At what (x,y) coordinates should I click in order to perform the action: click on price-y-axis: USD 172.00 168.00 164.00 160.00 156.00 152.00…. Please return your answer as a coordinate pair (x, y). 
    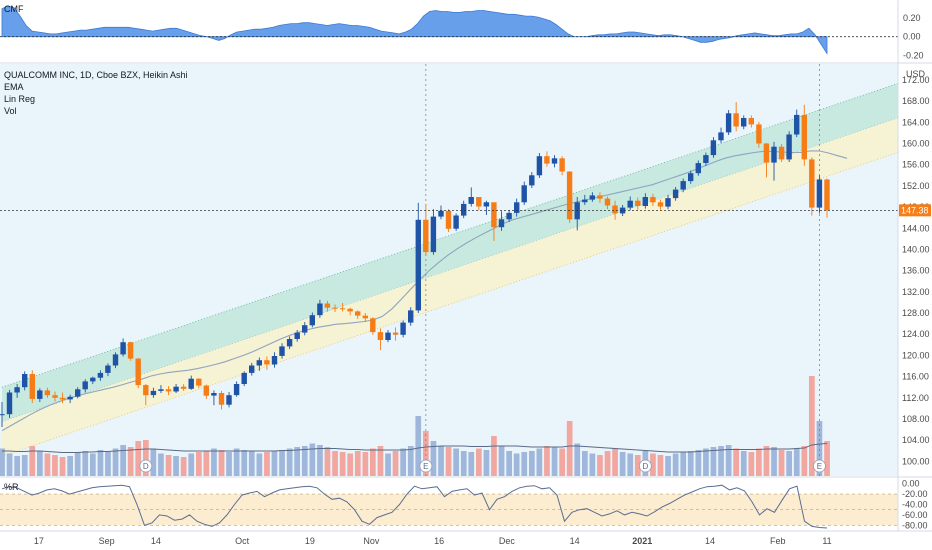
    Looking at the image, I should click on (916, 267).